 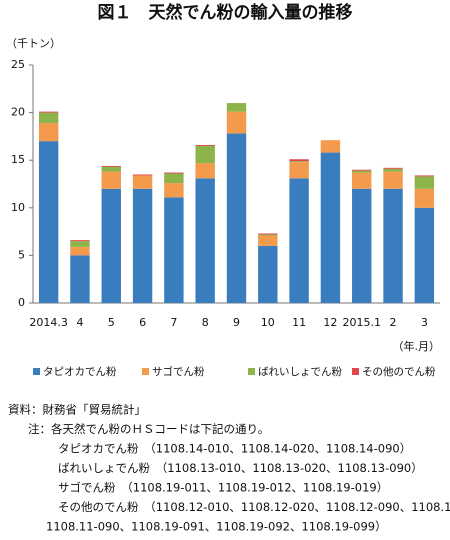 I want to click on x-tick-label: 2015.1, so click(x=361, y=322).